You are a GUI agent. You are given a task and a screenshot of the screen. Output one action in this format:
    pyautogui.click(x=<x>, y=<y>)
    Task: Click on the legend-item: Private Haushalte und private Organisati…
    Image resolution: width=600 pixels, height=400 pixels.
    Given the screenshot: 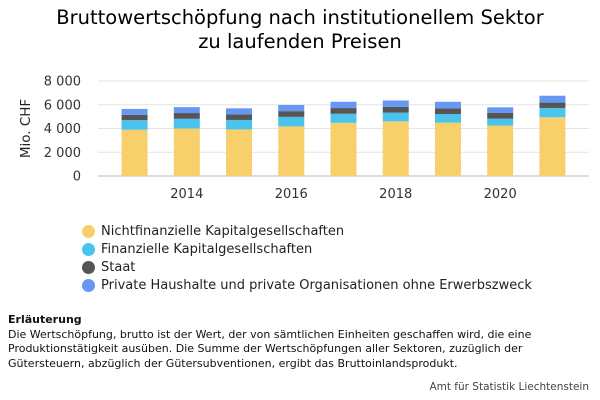 What is the action you would take?
    pyautogui.click(x=307, y=285)
    